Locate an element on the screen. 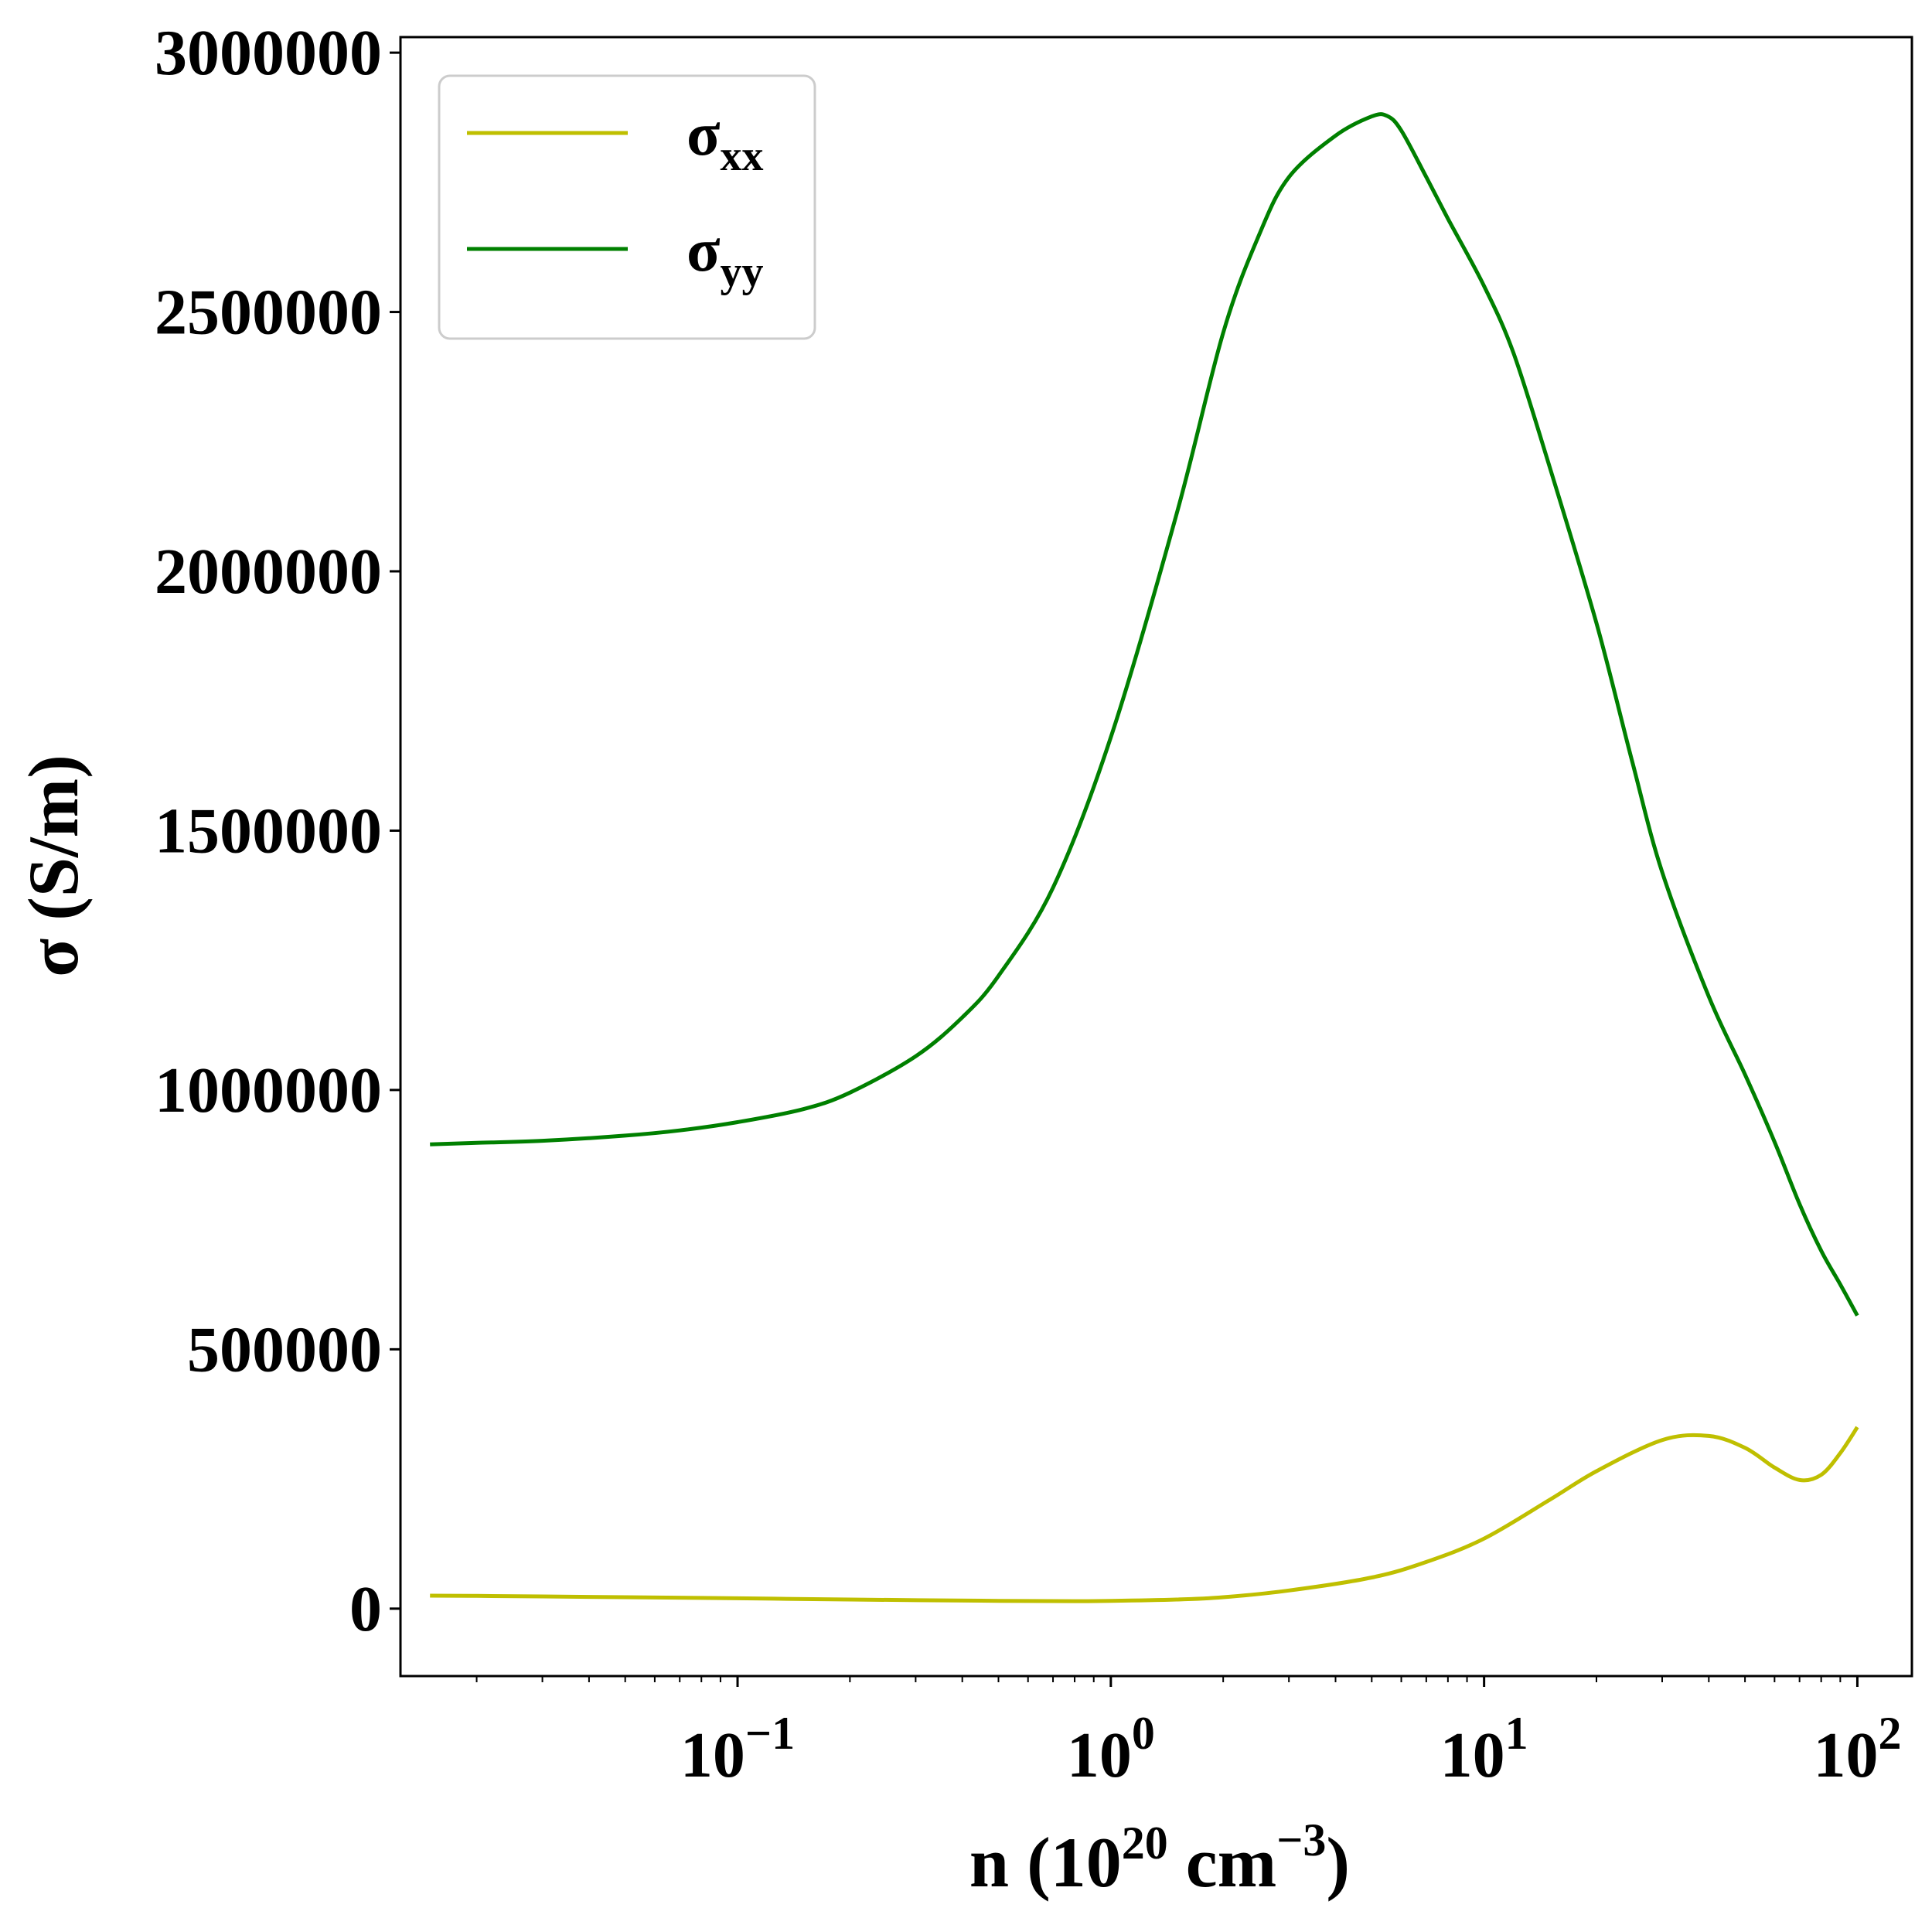 The image size is (1932, 1925). y-tick-label: 500000 is located at coordinates (284, 1349).